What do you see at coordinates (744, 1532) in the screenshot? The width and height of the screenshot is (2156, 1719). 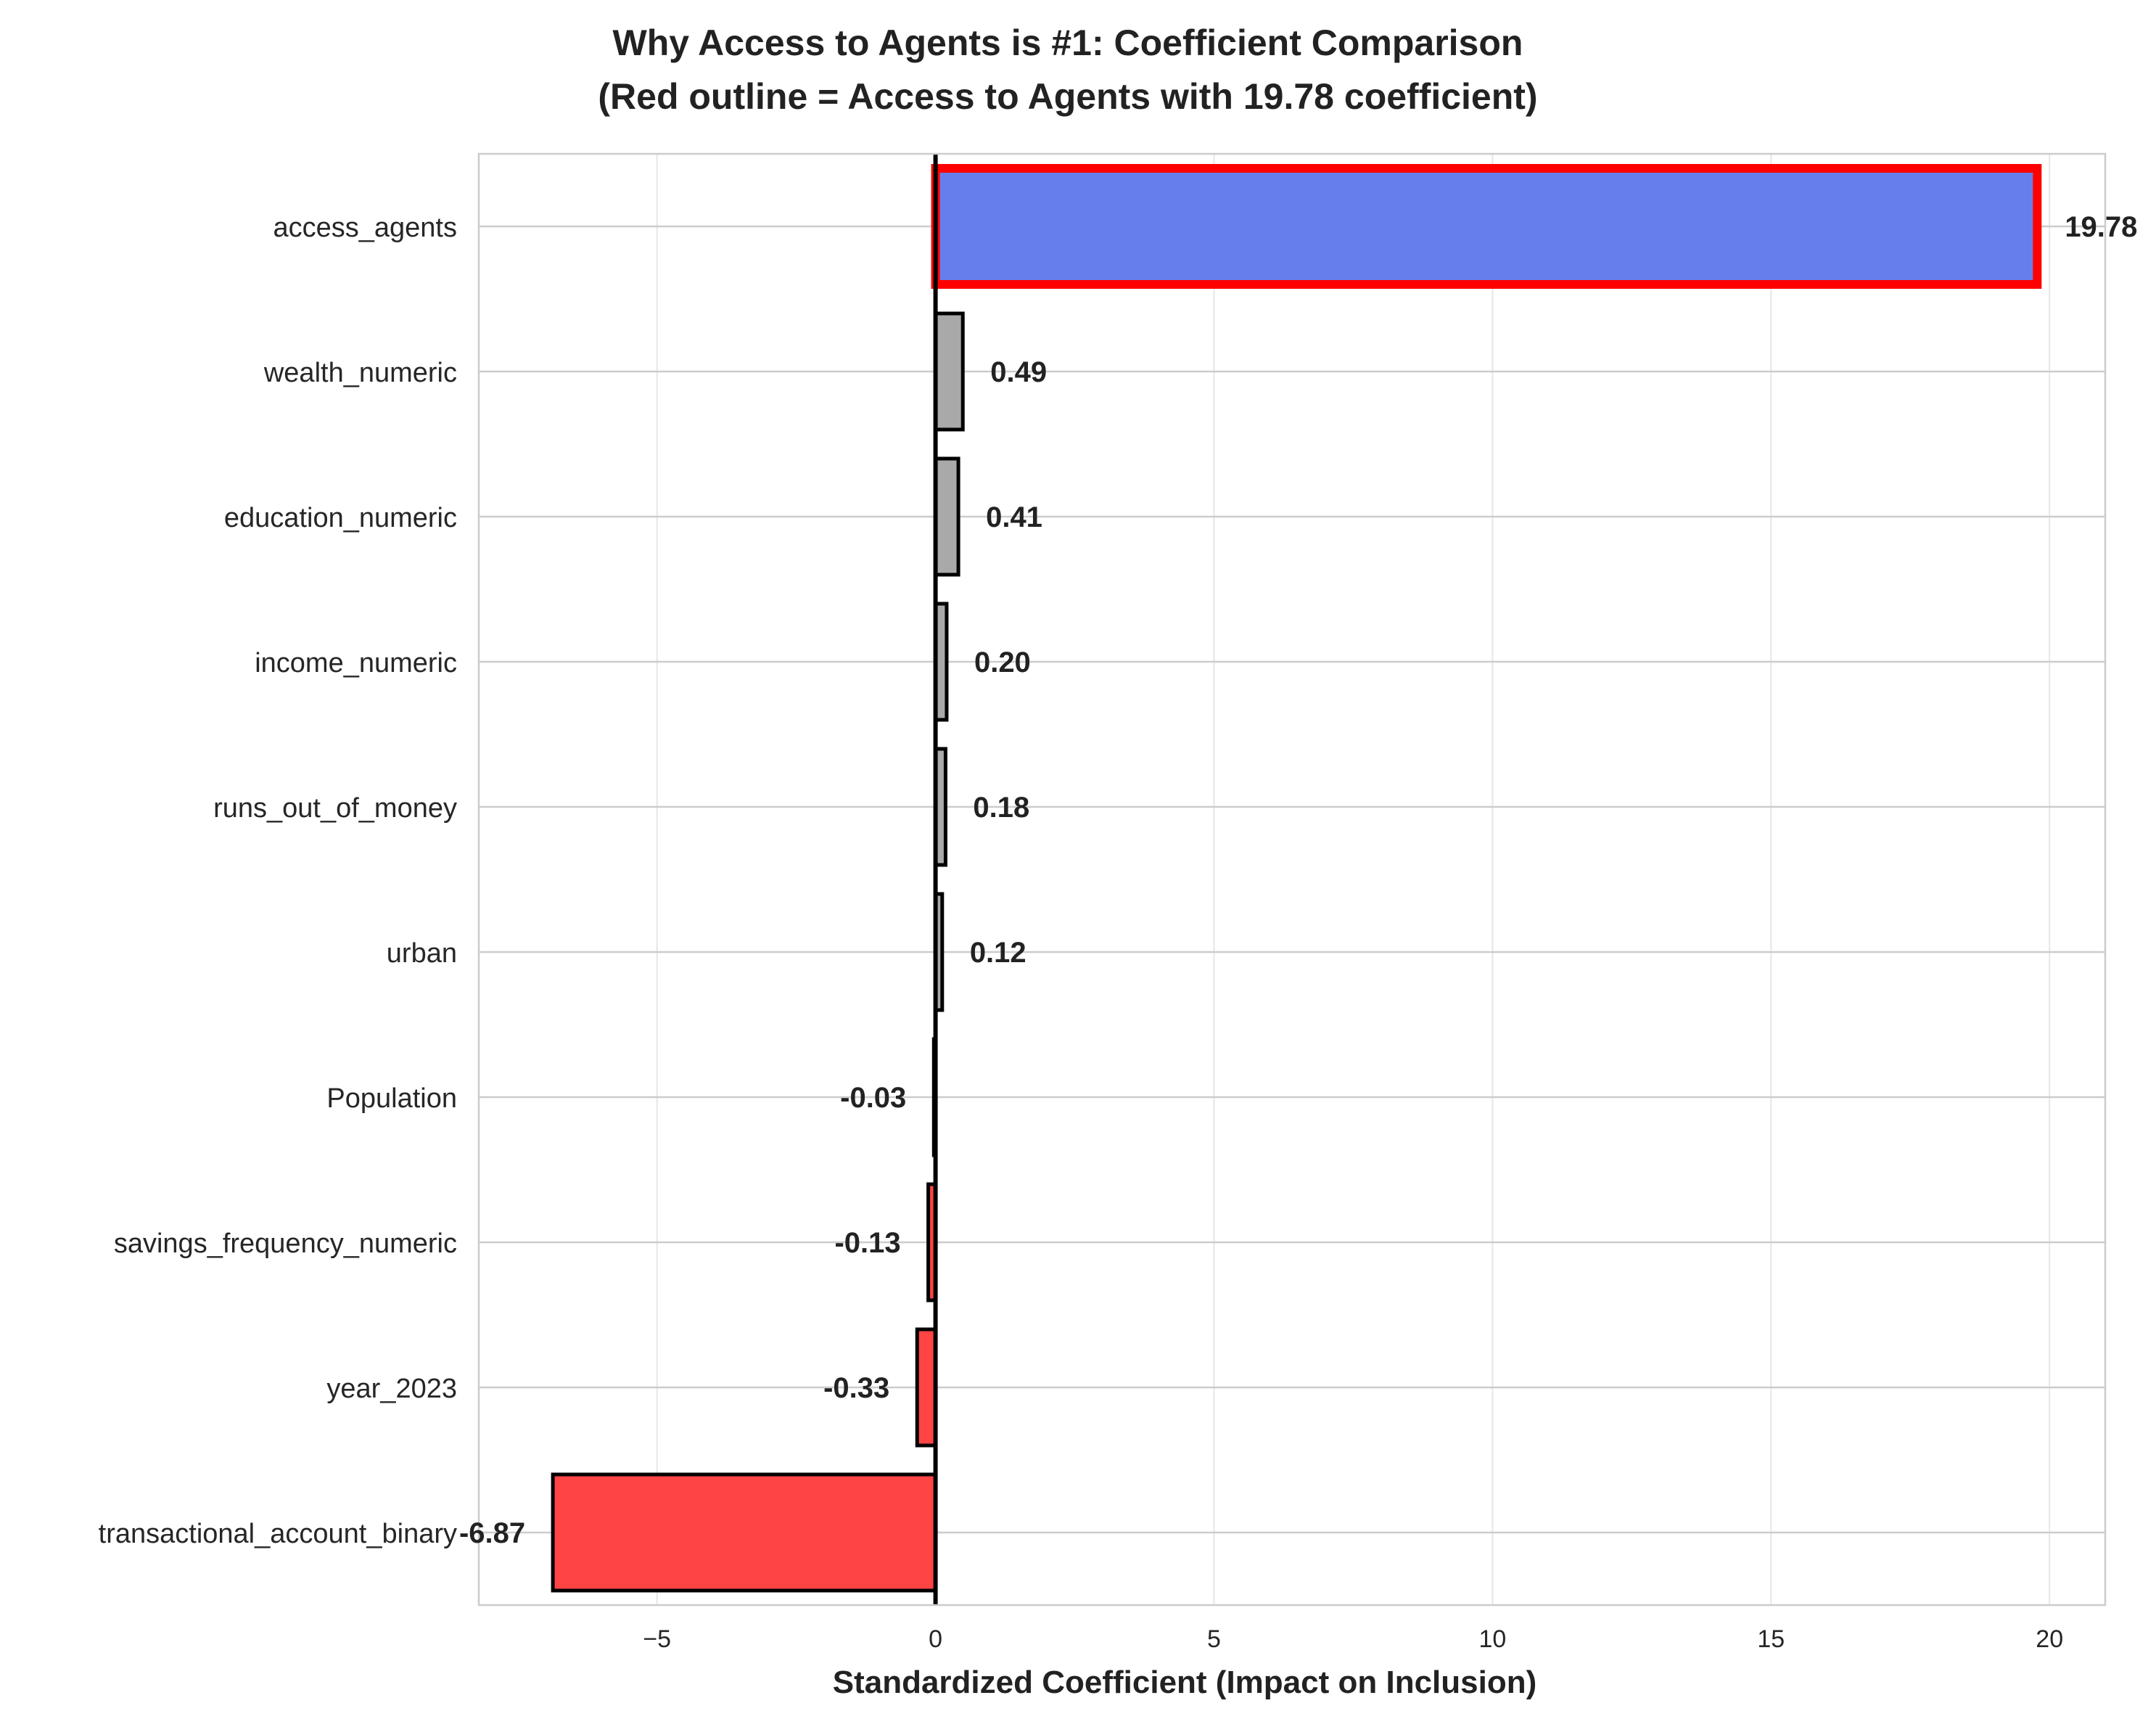 I see `bar-transactional-account-binary` at bounding box center [744, 1532].